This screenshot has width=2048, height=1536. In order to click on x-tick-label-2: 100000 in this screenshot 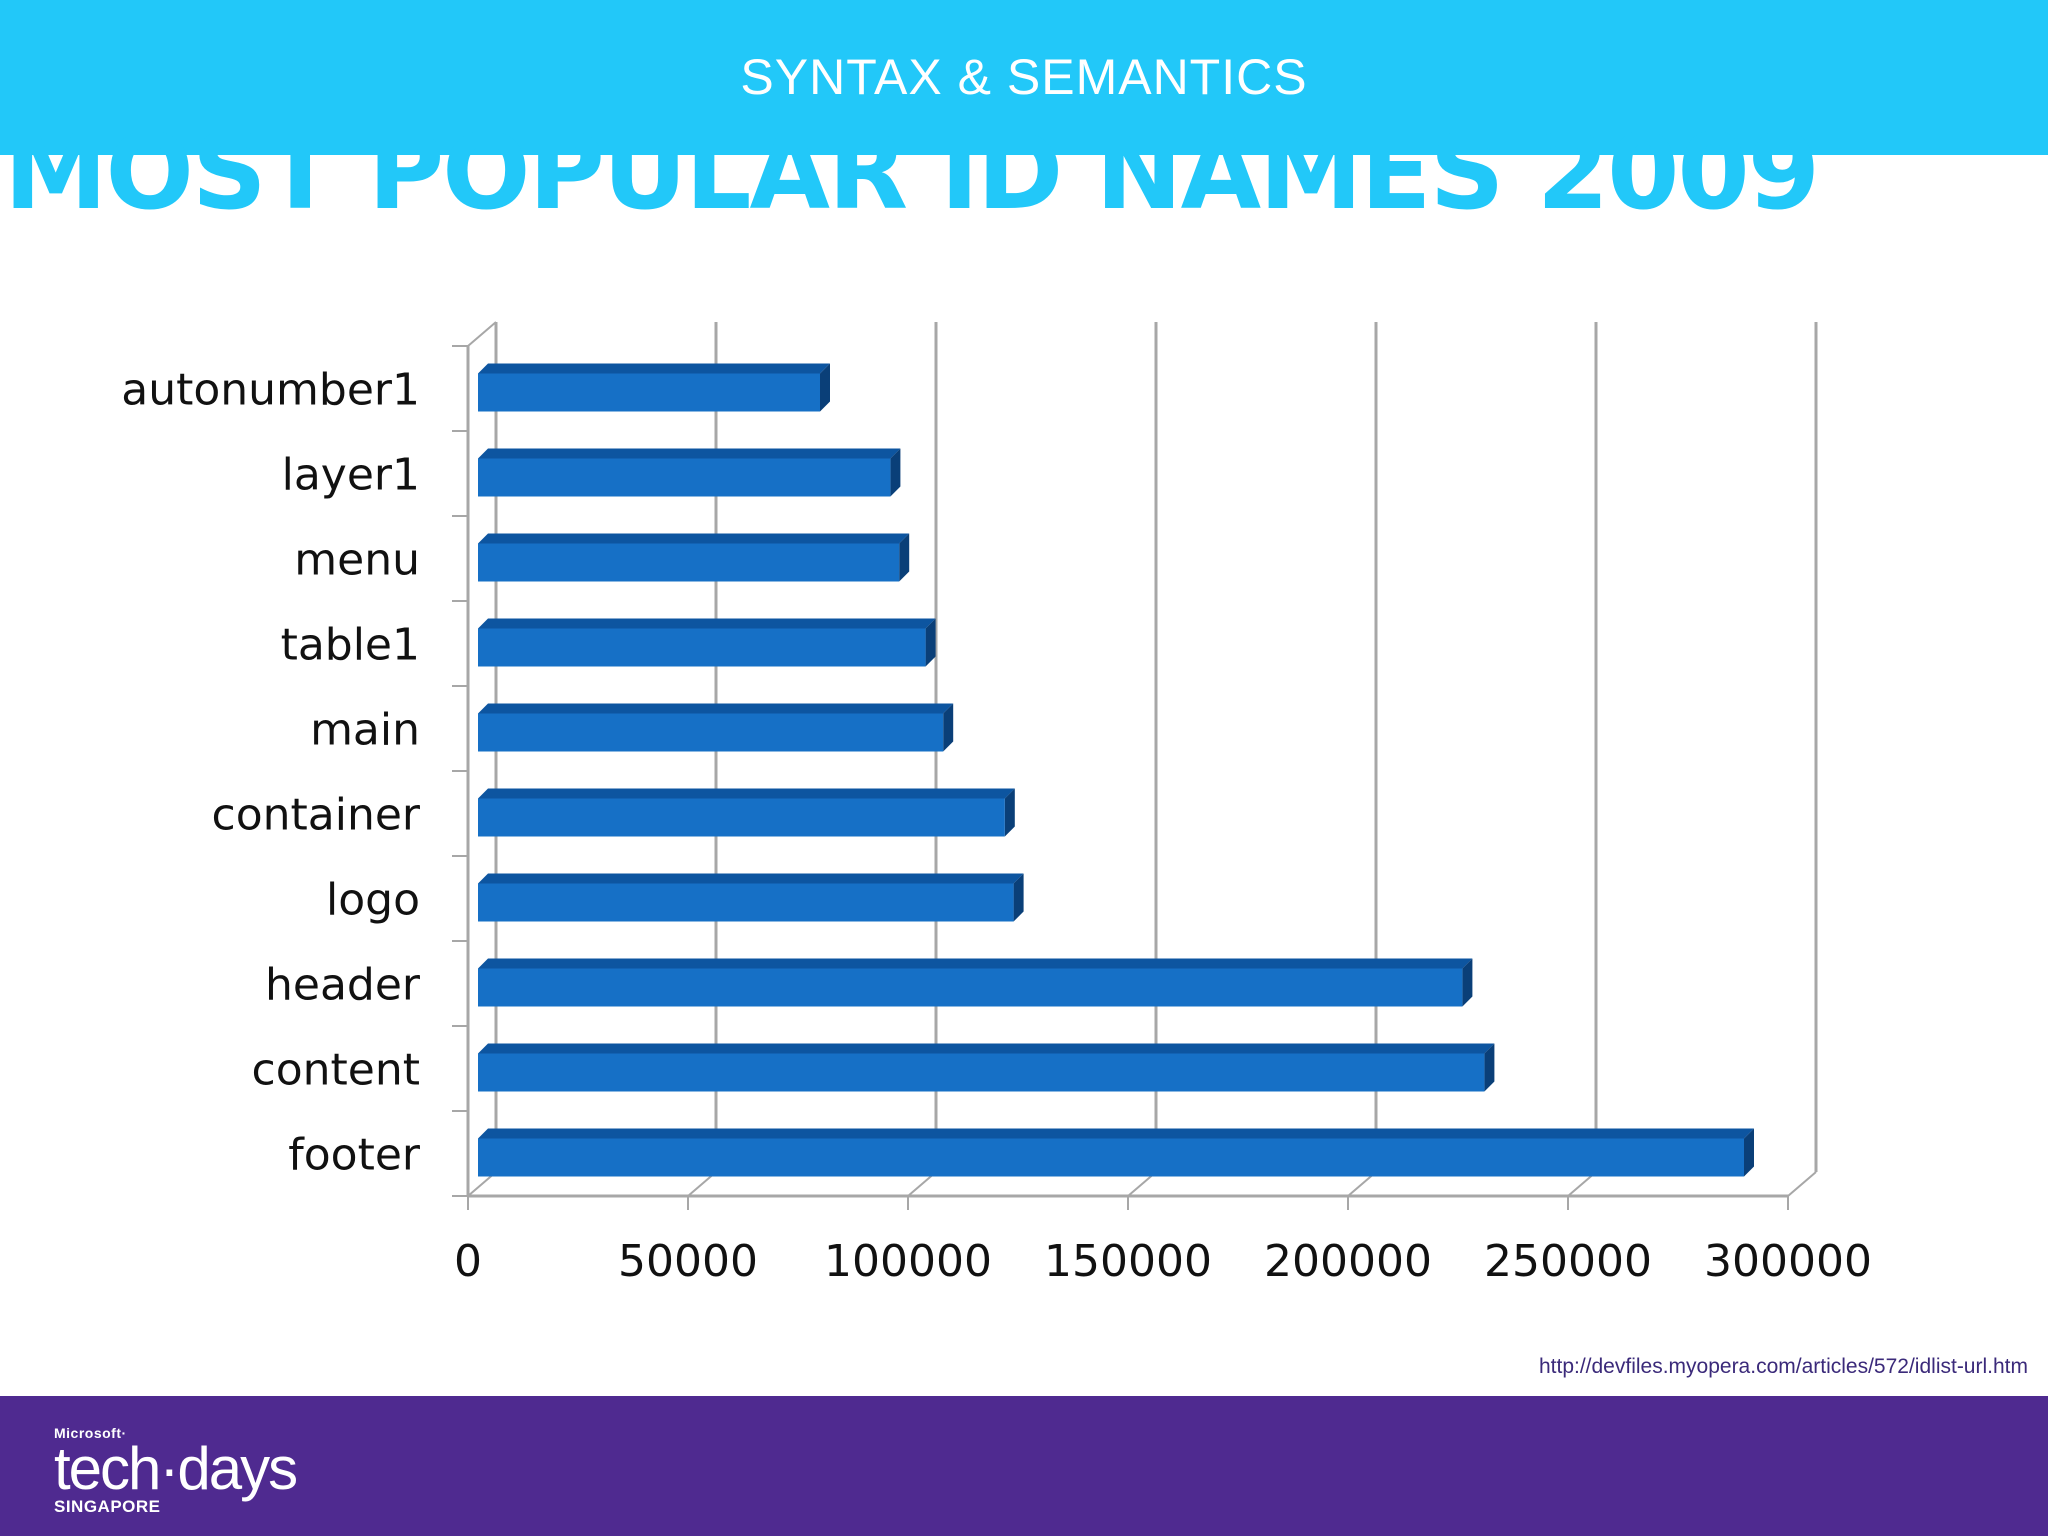, I will do `click(908, 1261)`.